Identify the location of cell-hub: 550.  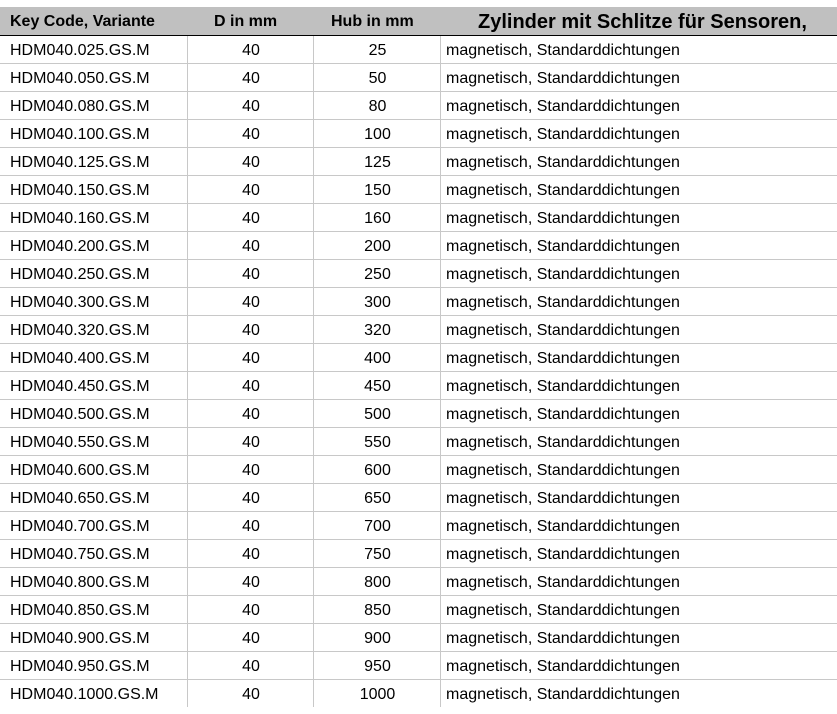
(377, 441).